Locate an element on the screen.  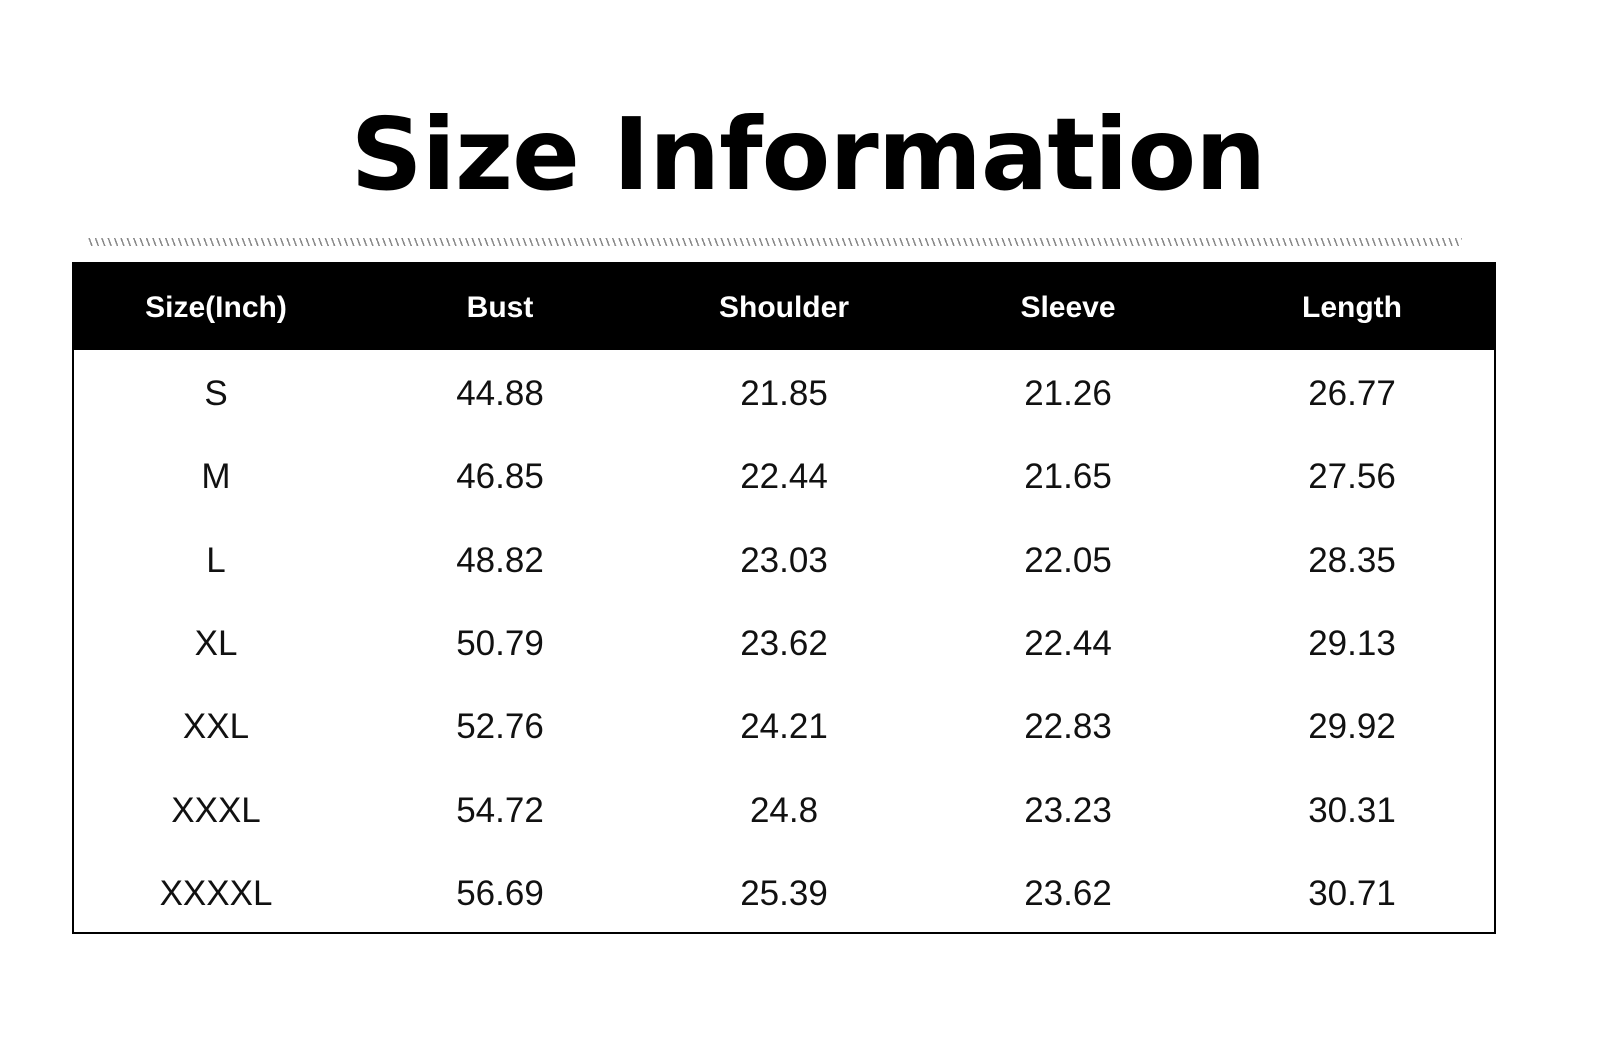
table-cell: 50.79 is located at coordinates (500, 643).